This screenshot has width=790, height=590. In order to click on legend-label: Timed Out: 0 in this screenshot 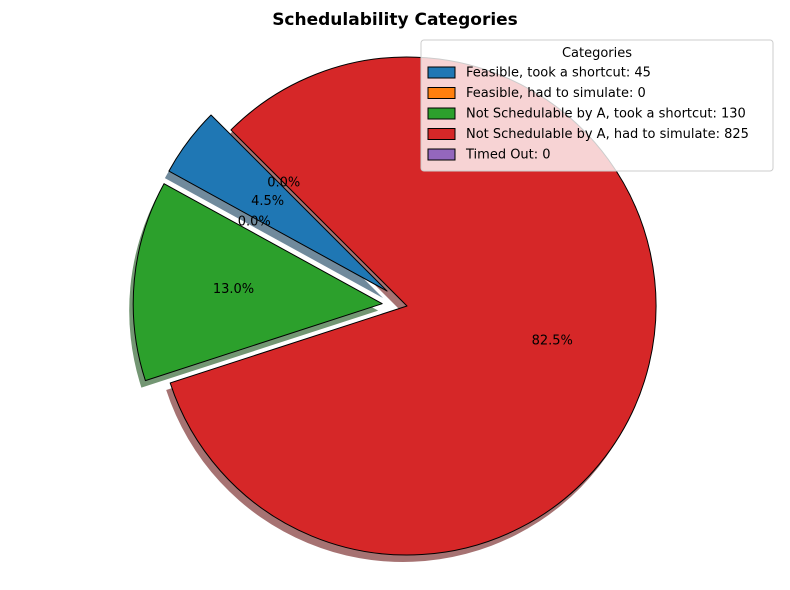, I will do `click(508, 155)`.